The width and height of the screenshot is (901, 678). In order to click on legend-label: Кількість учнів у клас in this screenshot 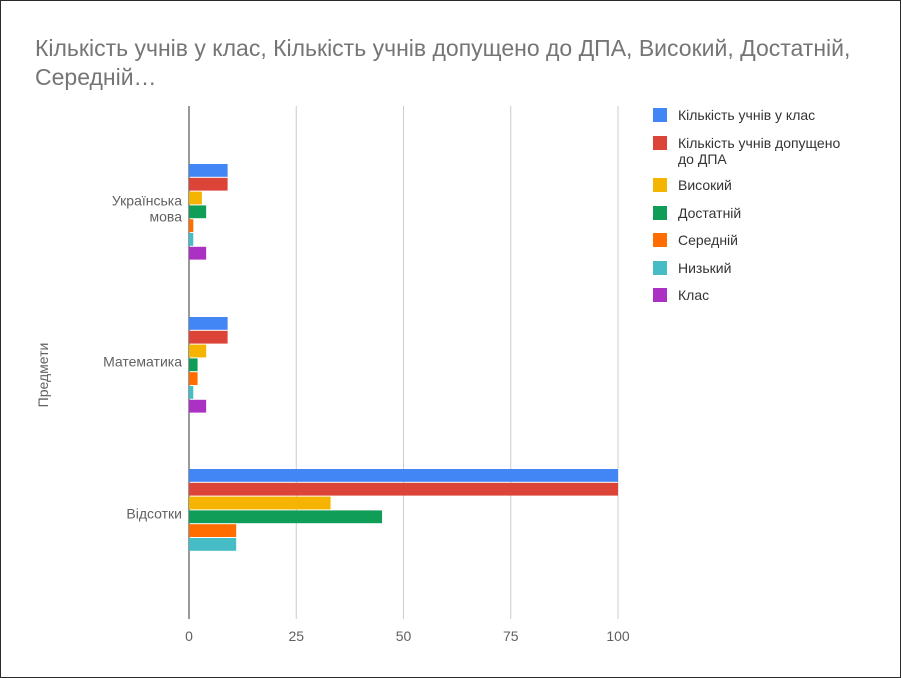, I will do `click(746, 115)`.